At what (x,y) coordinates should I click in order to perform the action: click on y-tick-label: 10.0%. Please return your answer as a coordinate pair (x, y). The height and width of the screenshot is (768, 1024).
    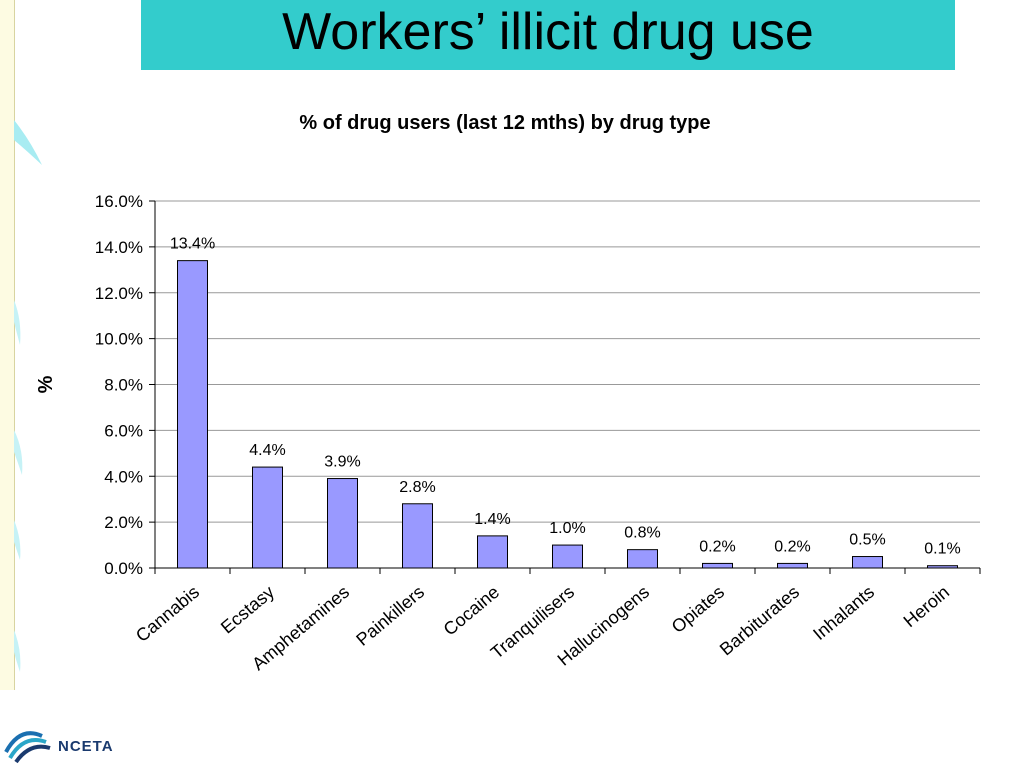
    Looking at the image, I should click on (119, 339).